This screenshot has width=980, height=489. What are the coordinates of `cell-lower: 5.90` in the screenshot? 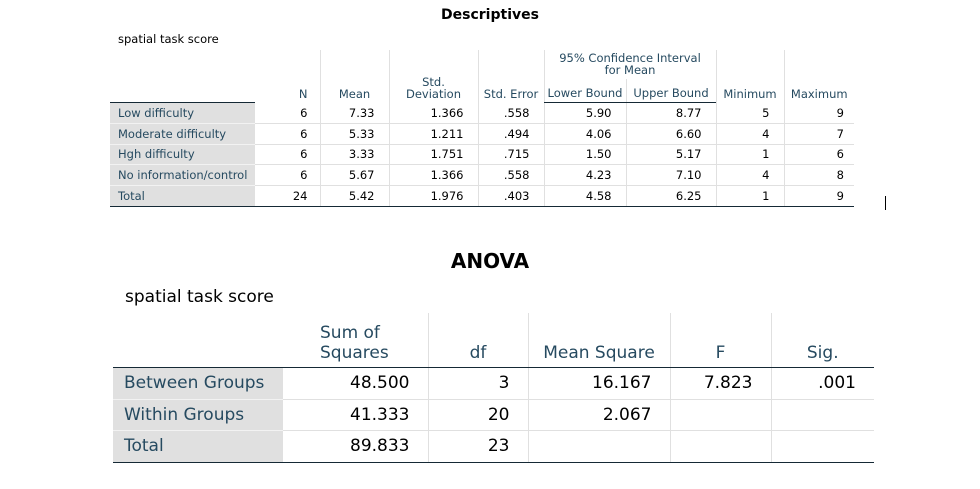 It's located at (584, 113).